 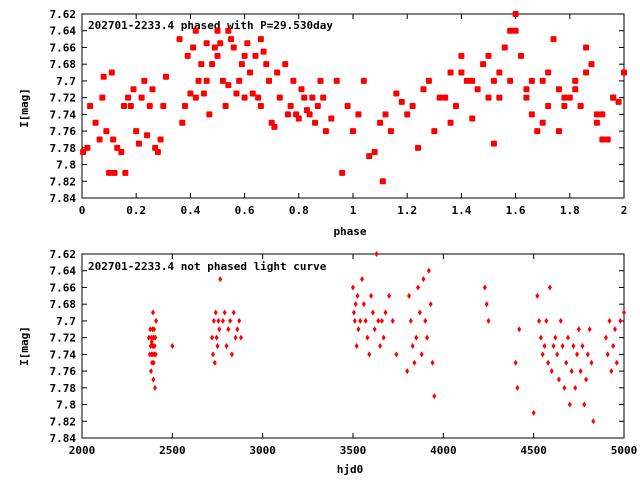 What do you see at coordinates (63, 338) in the screenshot?
I see `y-tick-label: 7.72` at bounding box center [63, 338].